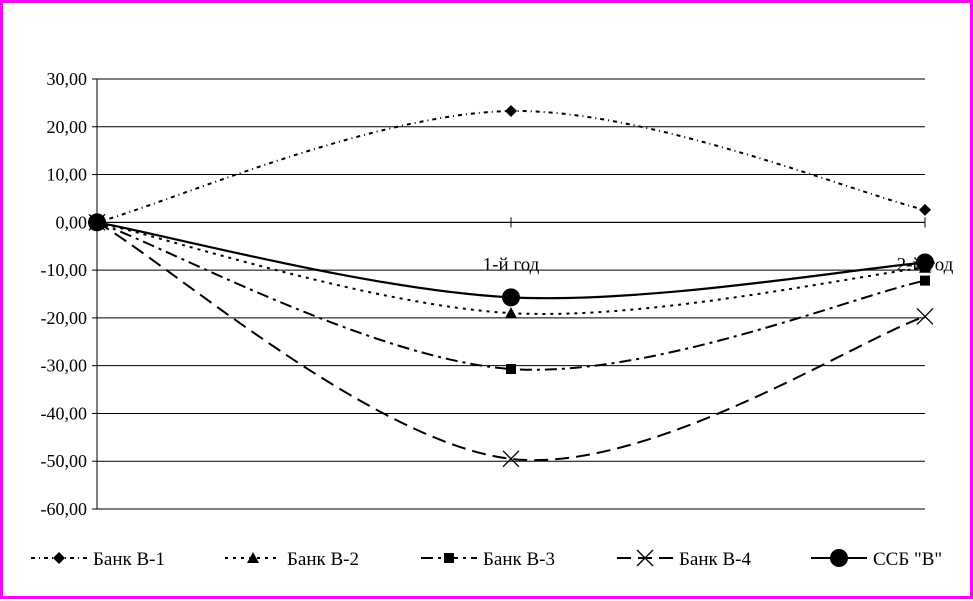 The image size is (973, 601). I want to click on legend-item: Банк В-3, so click(488, 559).